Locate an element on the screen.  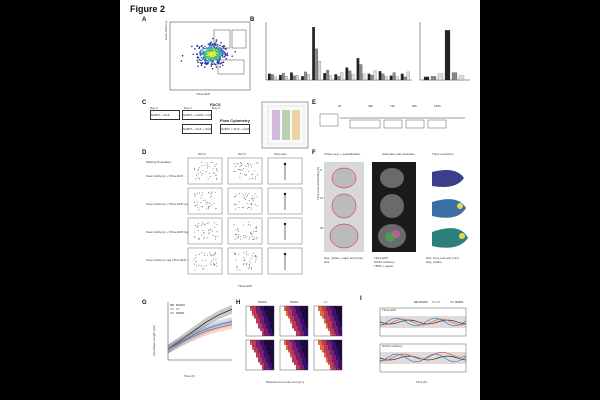
panel-i-legend-label: LY is located at coordinates (438, 302).